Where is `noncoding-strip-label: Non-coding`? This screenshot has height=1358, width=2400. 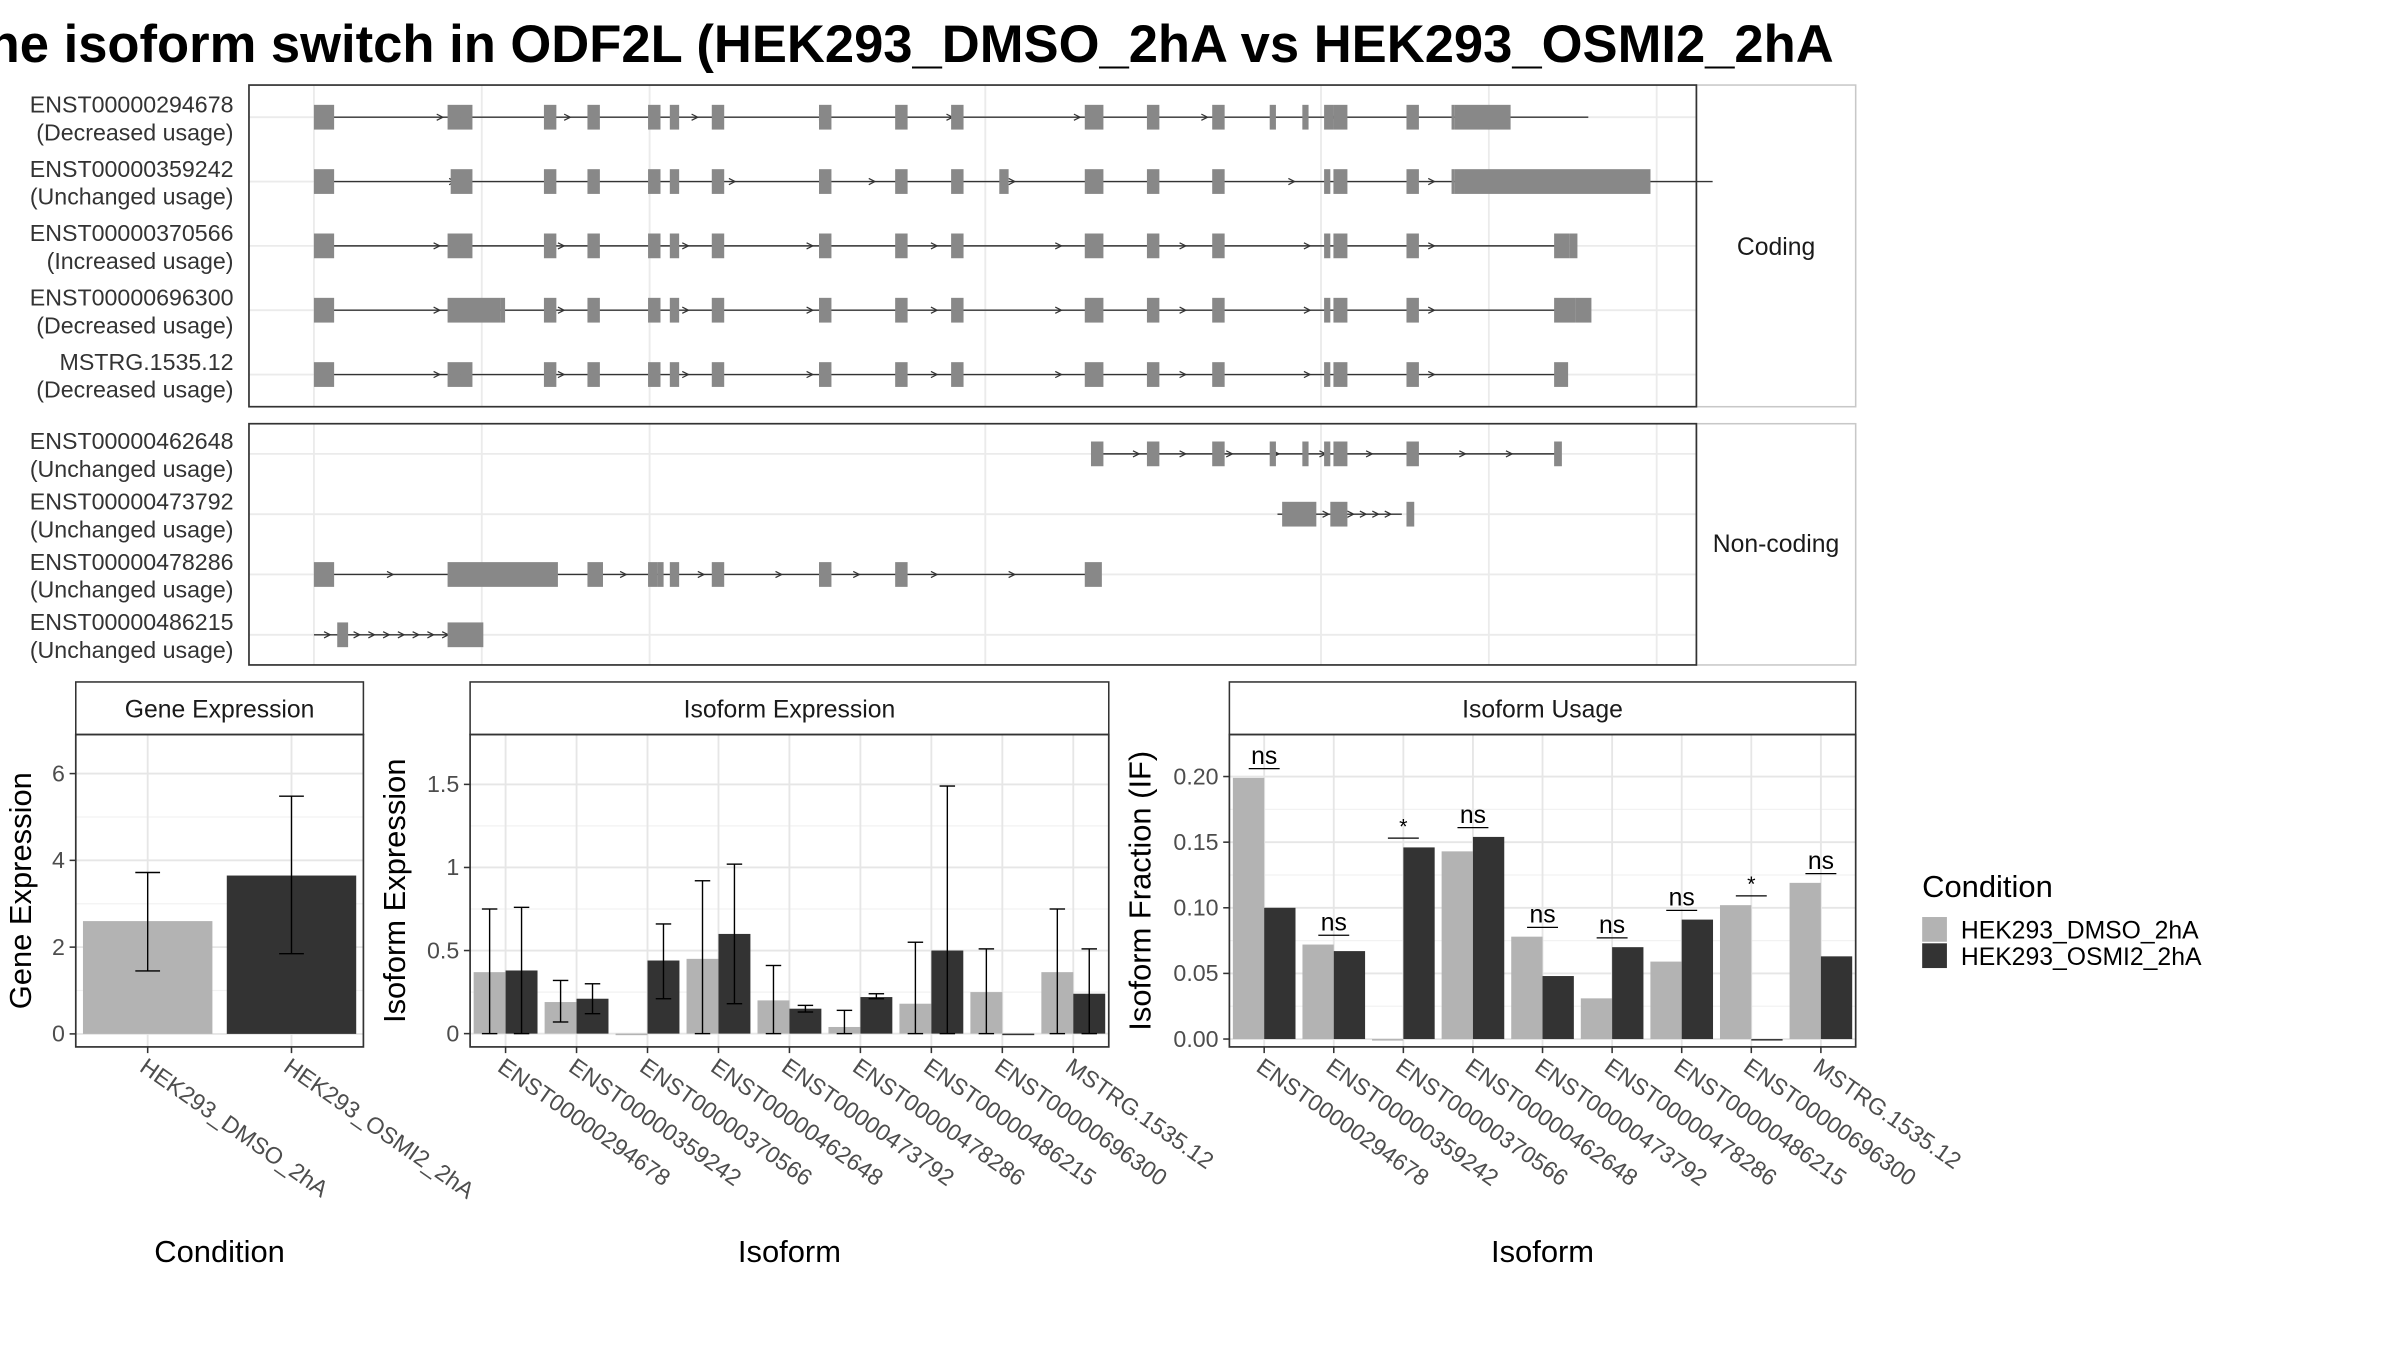
noncoding-strip-label: Non-coding is located at coordinates (1776, 544).